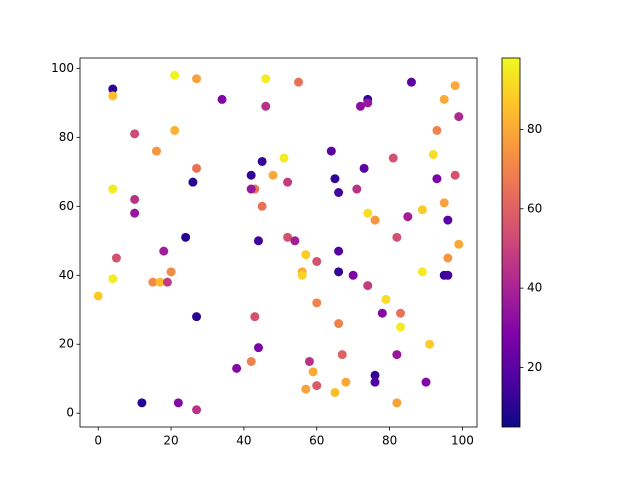 This screenshot has height=480, width=640. Describe the element at coordinates (70, 413) in the screenshot. I see `y-tick-label: 0` at that location.